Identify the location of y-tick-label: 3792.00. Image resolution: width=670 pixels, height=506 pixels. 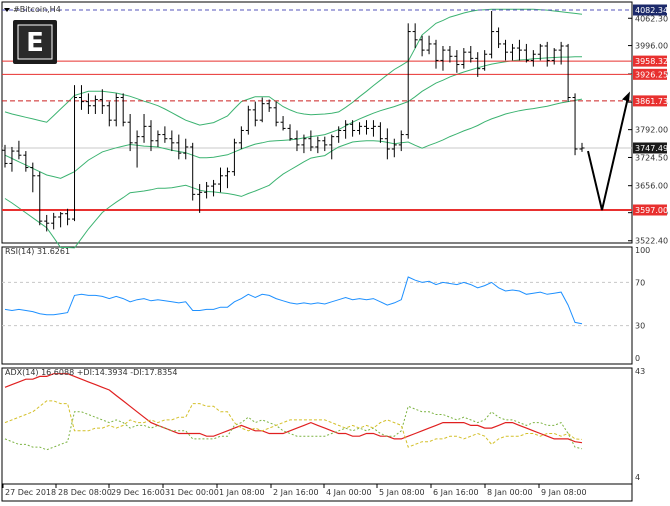
(651, 130).